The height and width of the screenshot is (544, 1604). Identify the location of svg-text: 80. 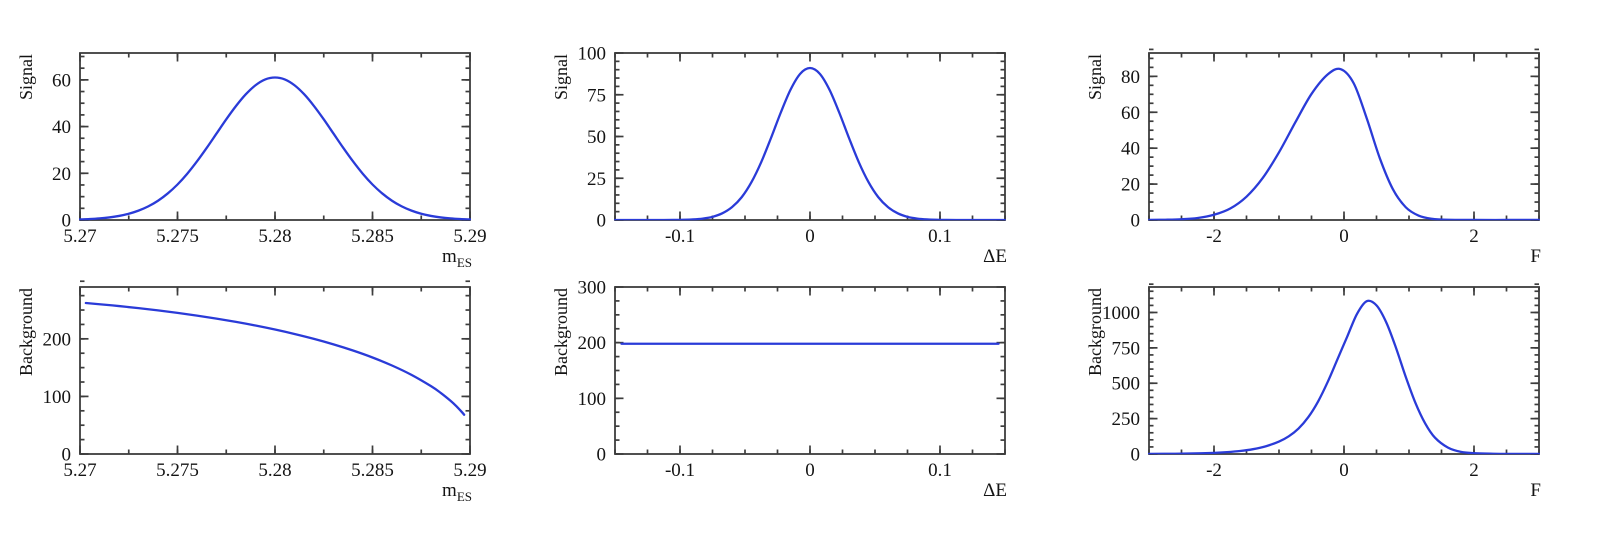
(1130, 77).